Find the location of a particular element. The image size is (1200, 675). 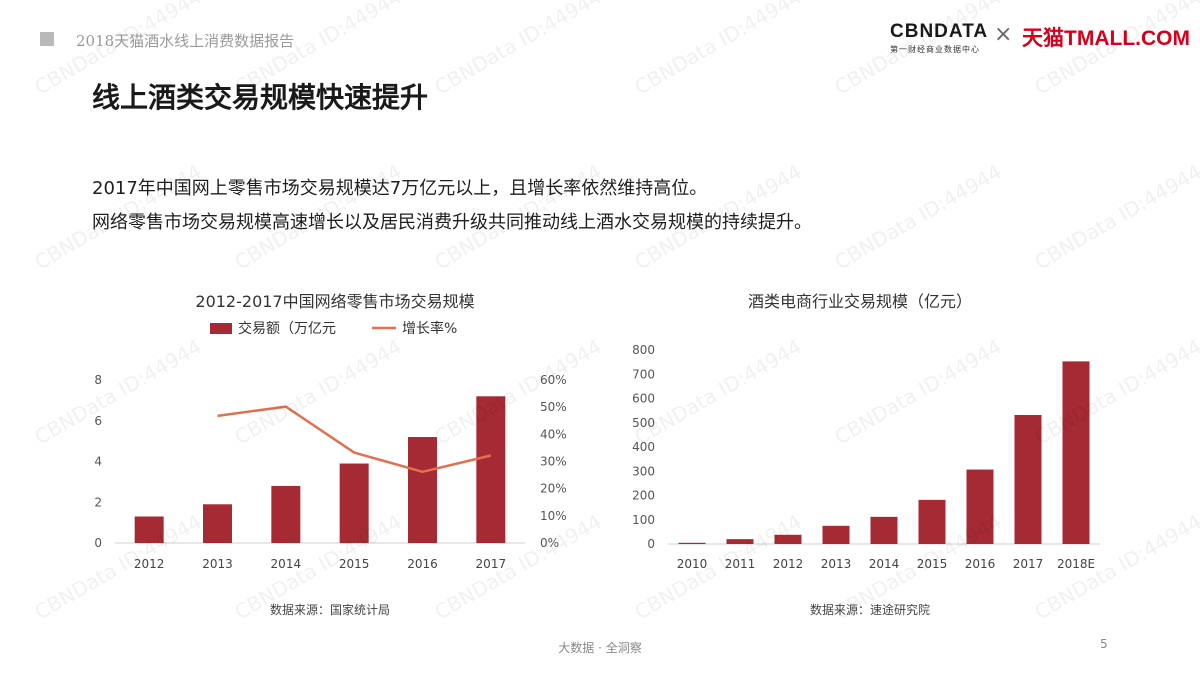

chart2-xtick: 2014 is located at coordinates (884, 564).